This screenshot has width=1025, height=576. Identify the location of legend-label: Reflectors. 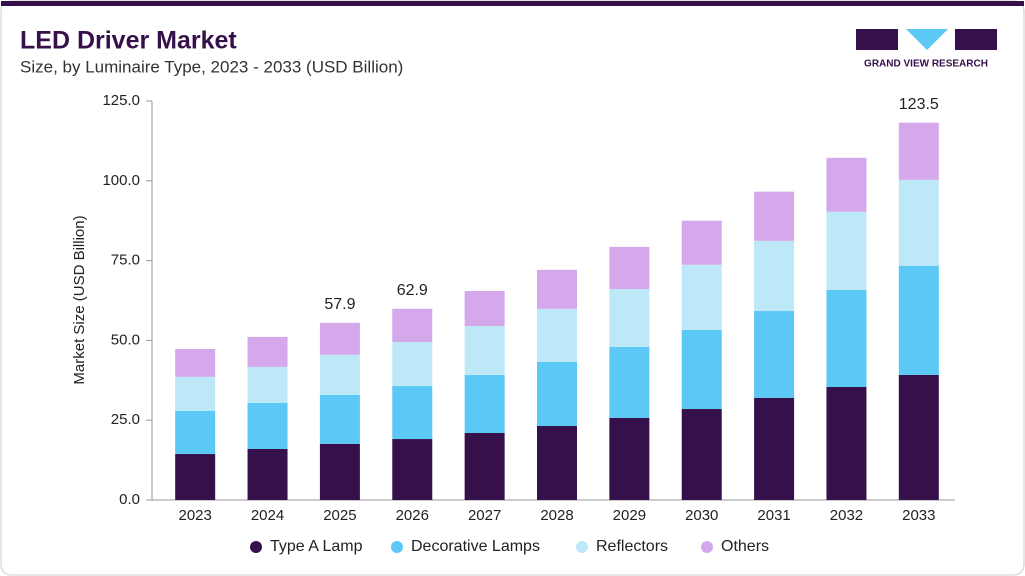
(632, 546).